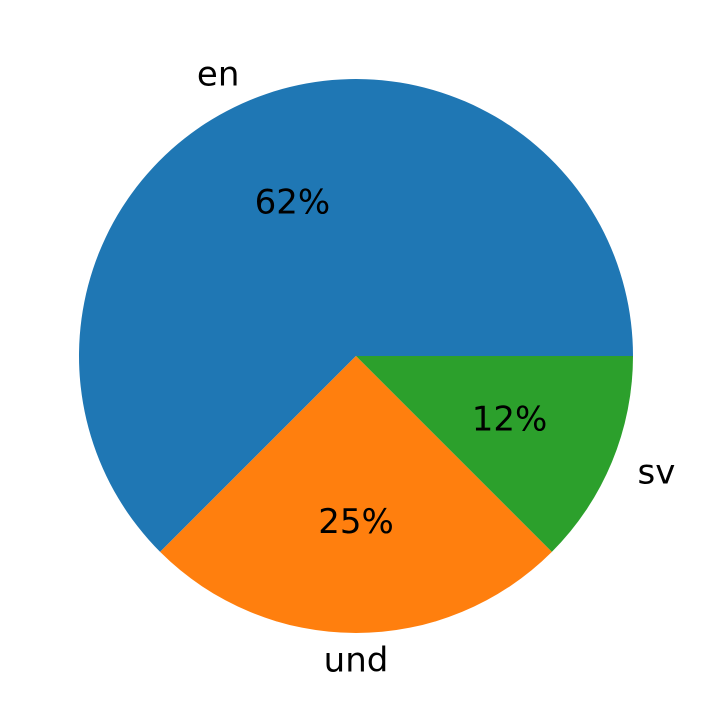 The image size is (712, 713). What do you see at coordinates (510, 420) in the screenshot?
I see `percent-label-sv: 12%` at bounding box center [510, 420].